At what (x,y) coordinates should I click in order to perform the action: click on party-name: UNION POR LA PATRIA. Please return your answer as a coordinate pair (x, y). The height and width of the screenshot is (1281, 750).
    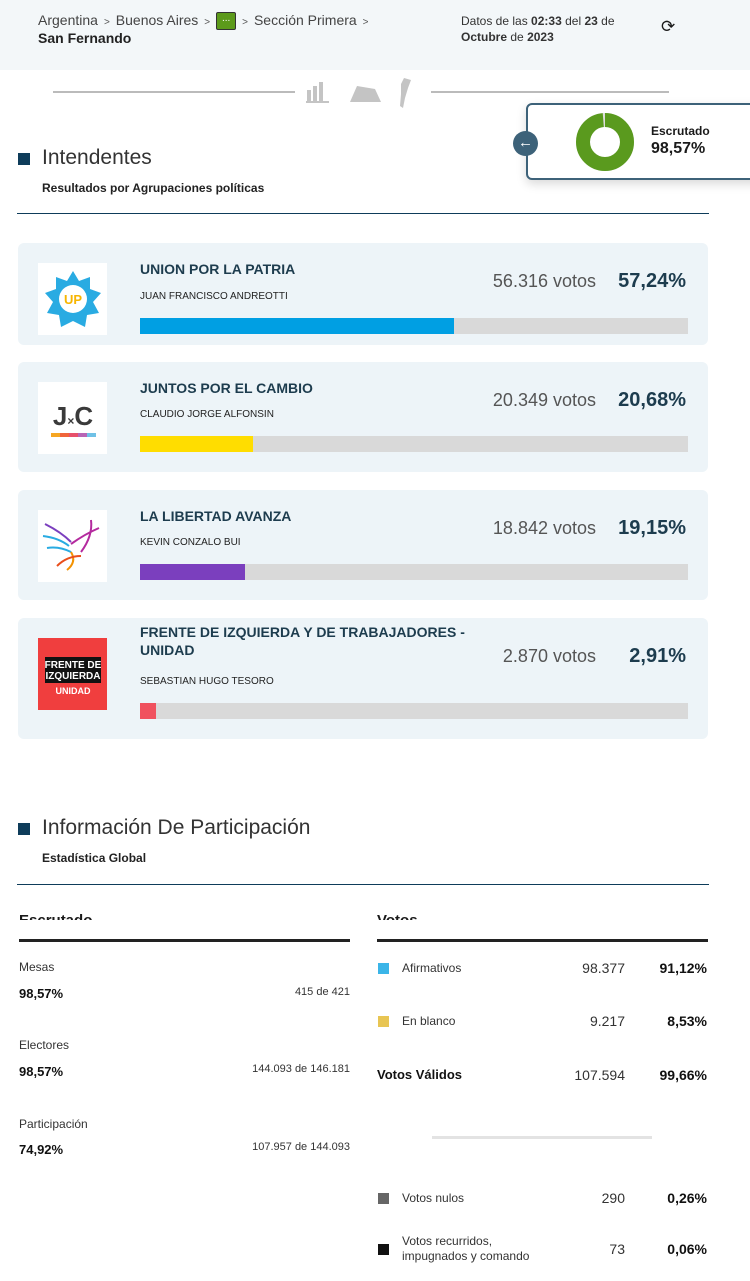
    Looking at the image, I should click on (218, 269).